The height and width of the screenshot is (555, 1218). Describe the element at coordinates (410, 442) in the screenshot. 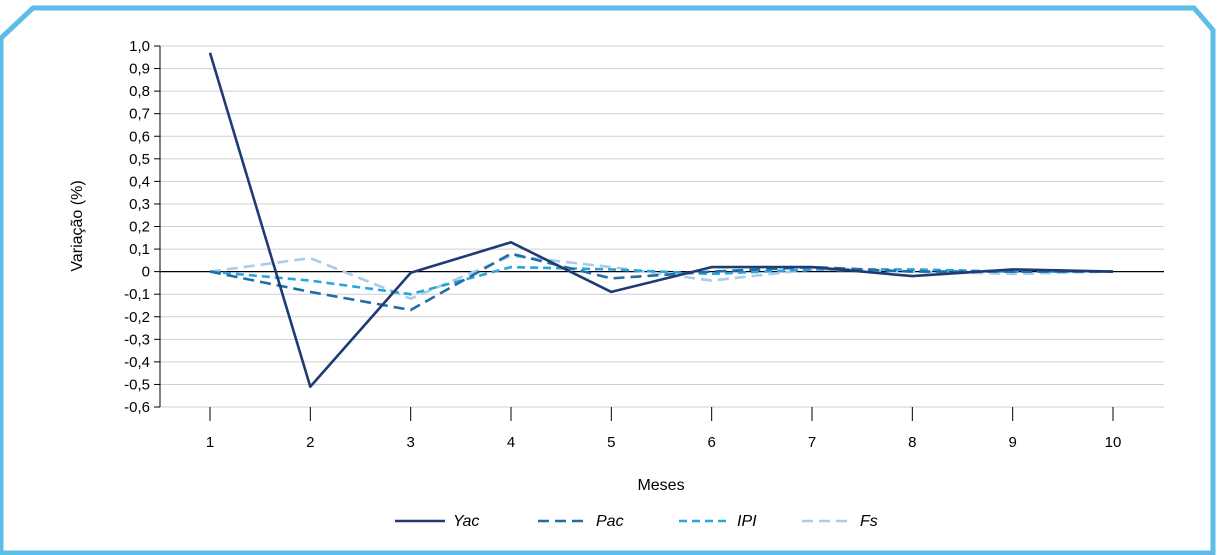

I see `x-tick-label: 3` at that location.